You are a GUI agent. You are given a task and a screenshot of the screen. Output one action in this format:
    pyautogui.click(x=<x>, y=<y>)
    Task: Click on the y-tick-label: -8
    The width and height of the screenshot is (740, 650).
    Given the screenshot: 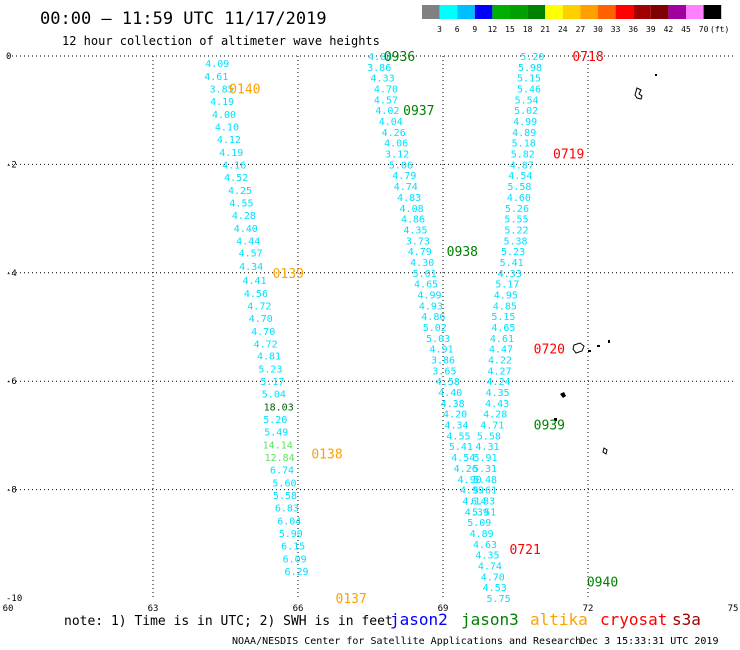 What is the action you would take?
    pyautogui.click(x=11, y=491)
    